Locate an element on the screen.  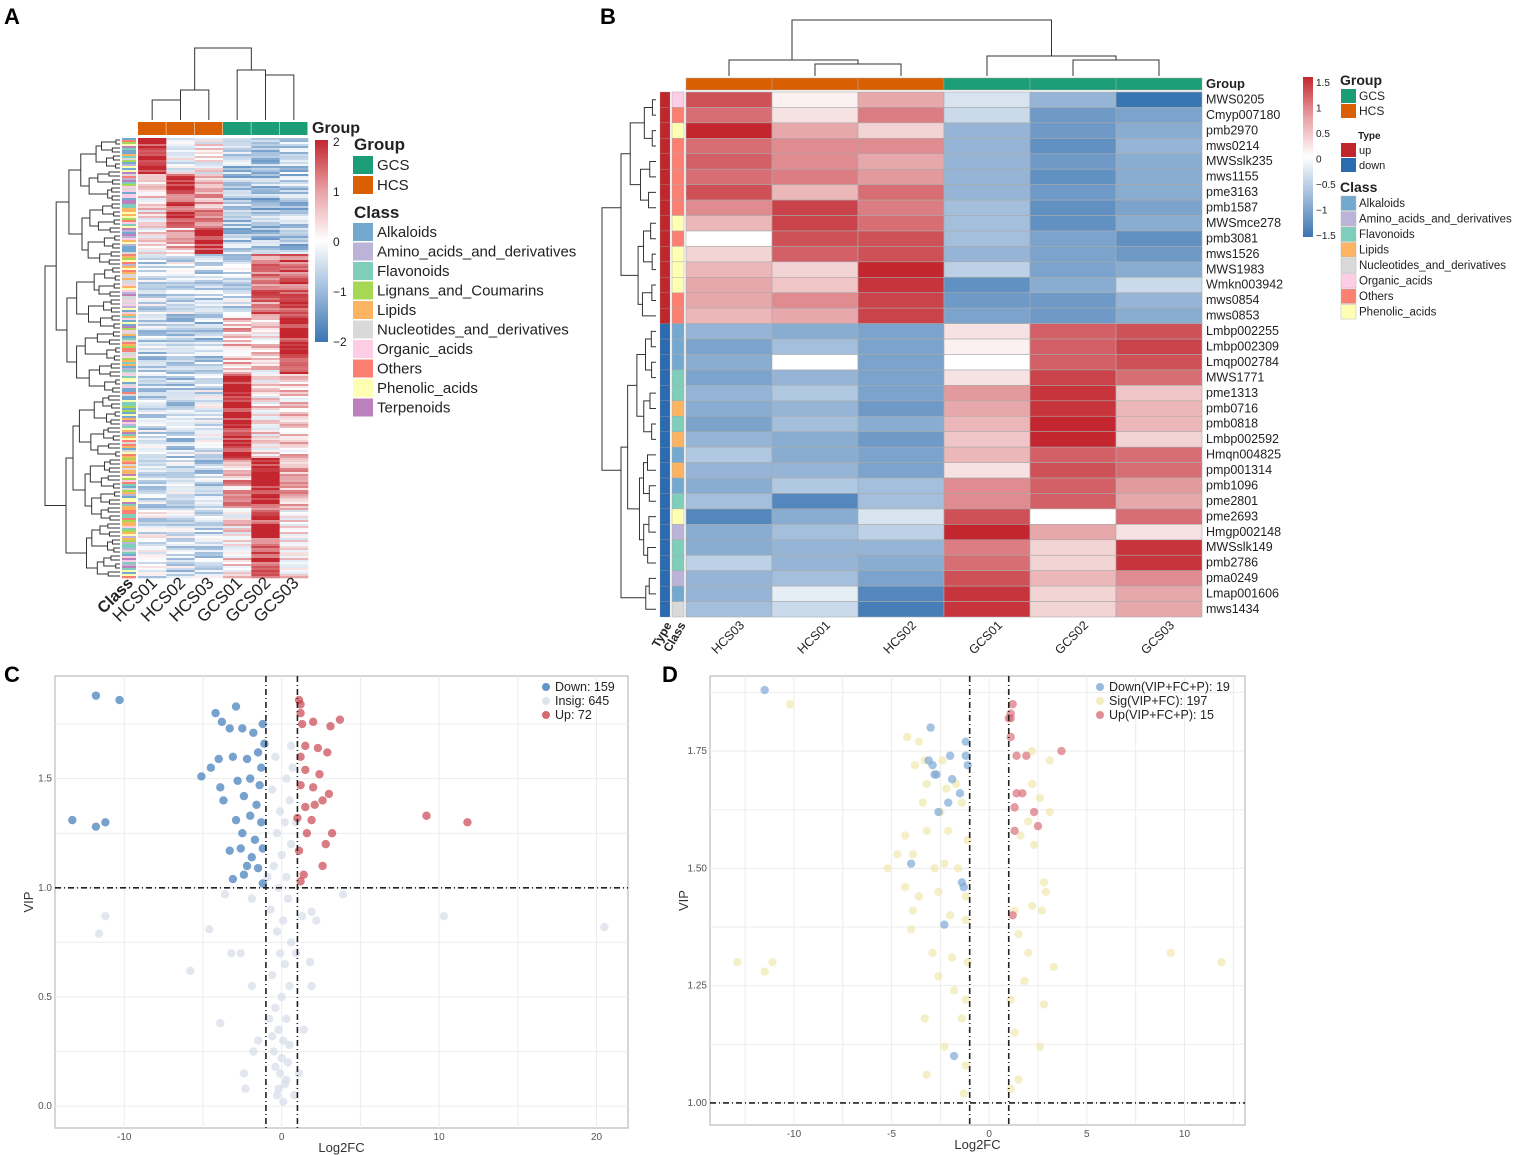
data-point-up is located at coordinates (300, 881).